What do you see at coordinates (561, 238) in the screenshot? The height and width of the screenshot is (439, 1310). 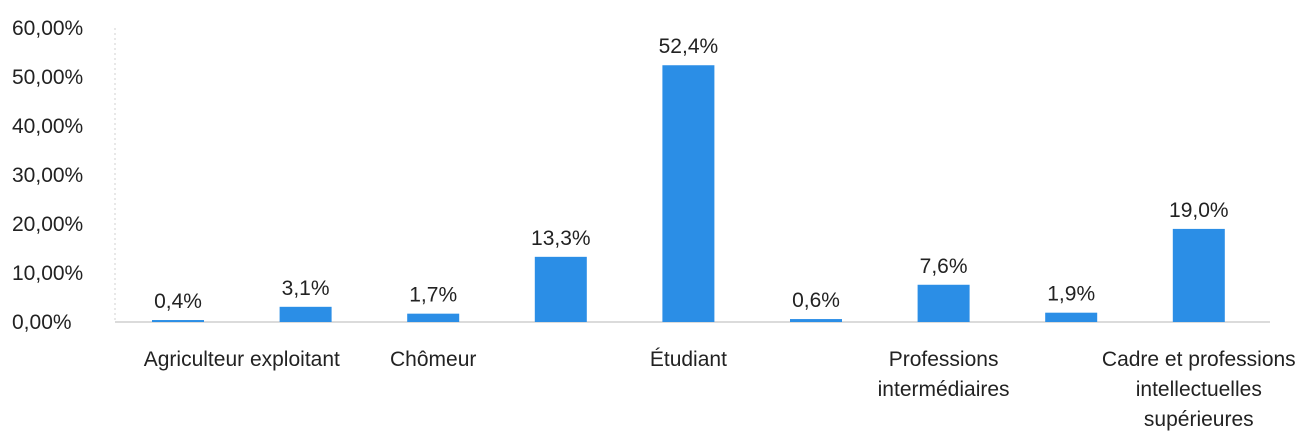 I see `data-label: 13,3%` at bounding box center [561, 238].